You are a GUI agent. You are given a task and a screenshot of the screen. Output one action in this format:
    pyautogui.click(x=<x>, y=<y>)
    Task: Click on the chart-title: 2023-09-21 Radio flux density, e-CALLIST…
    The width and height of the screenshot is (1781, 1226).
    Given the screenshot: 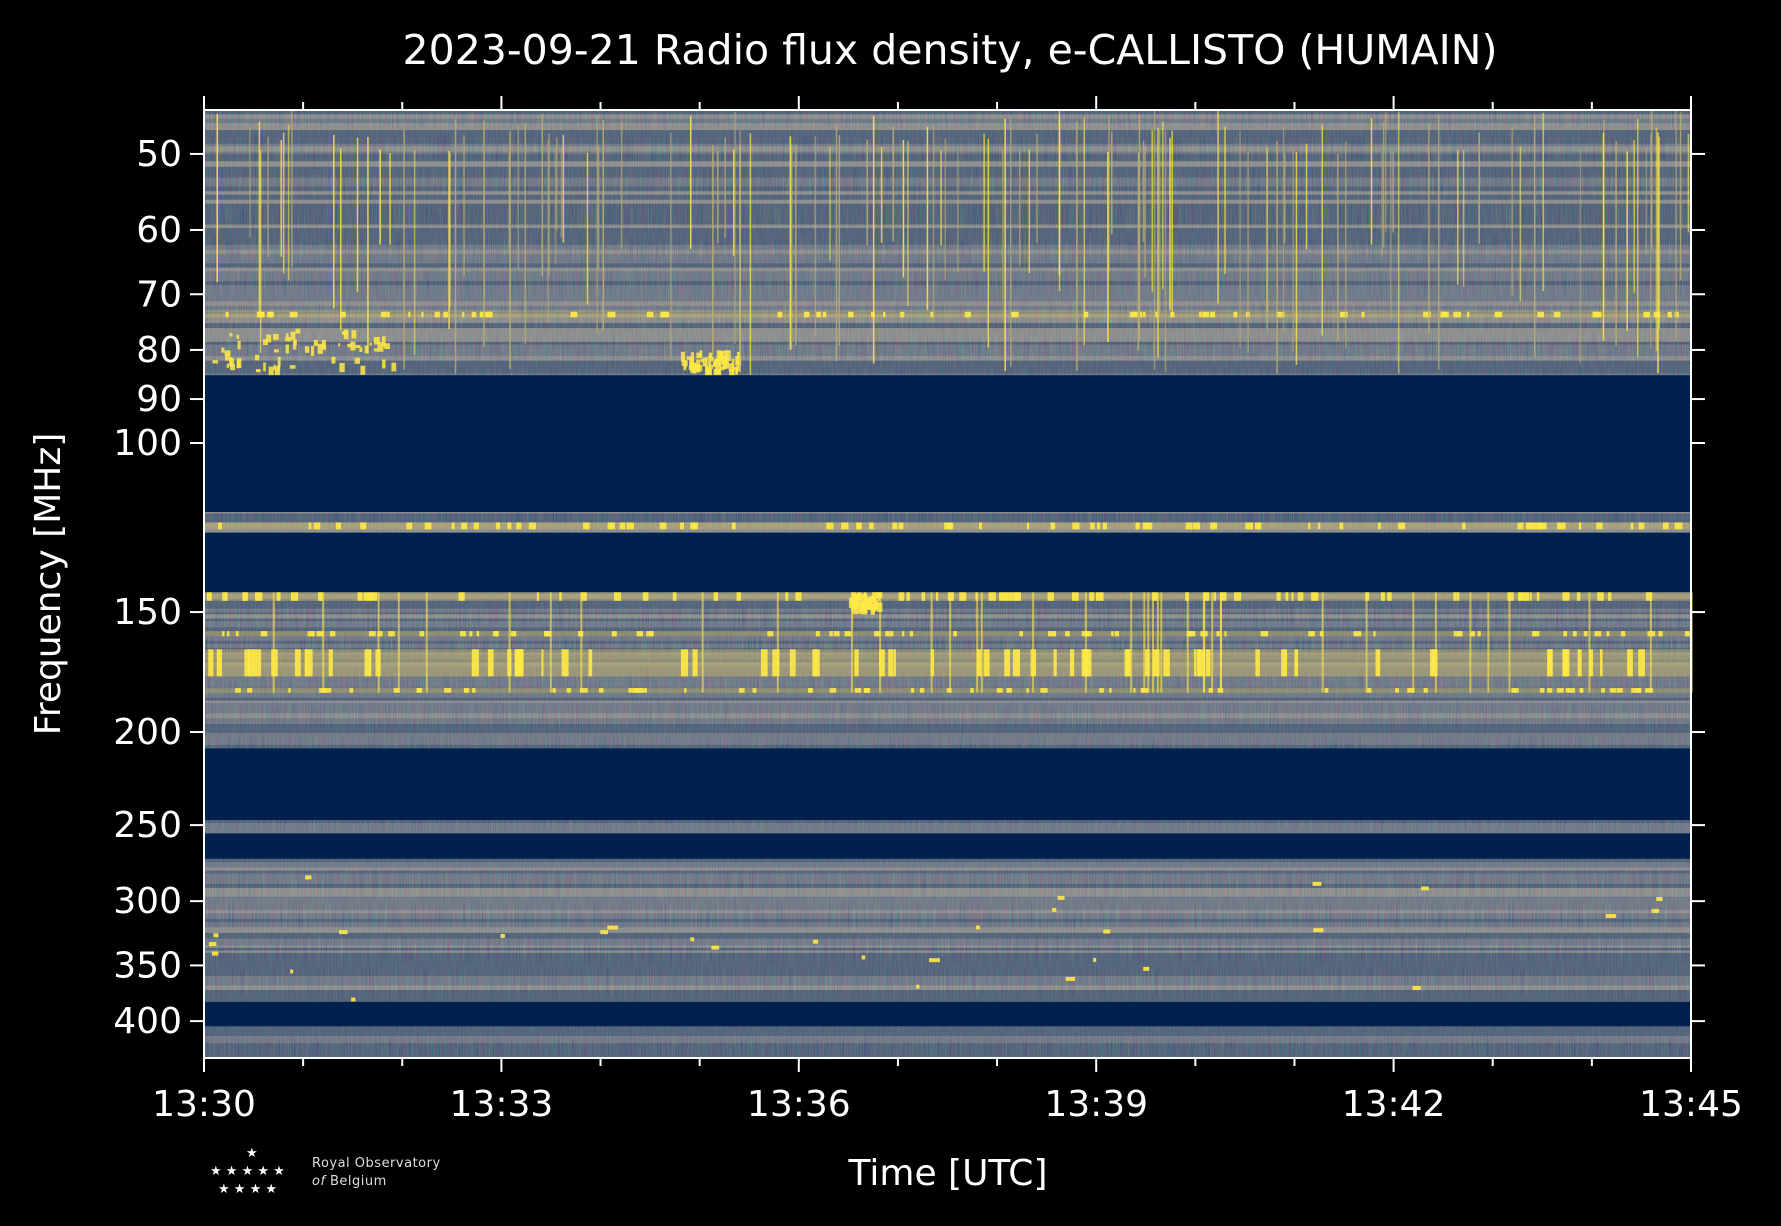 What is the action you would take?
    pyautogui.click(x=950, y=50)
    